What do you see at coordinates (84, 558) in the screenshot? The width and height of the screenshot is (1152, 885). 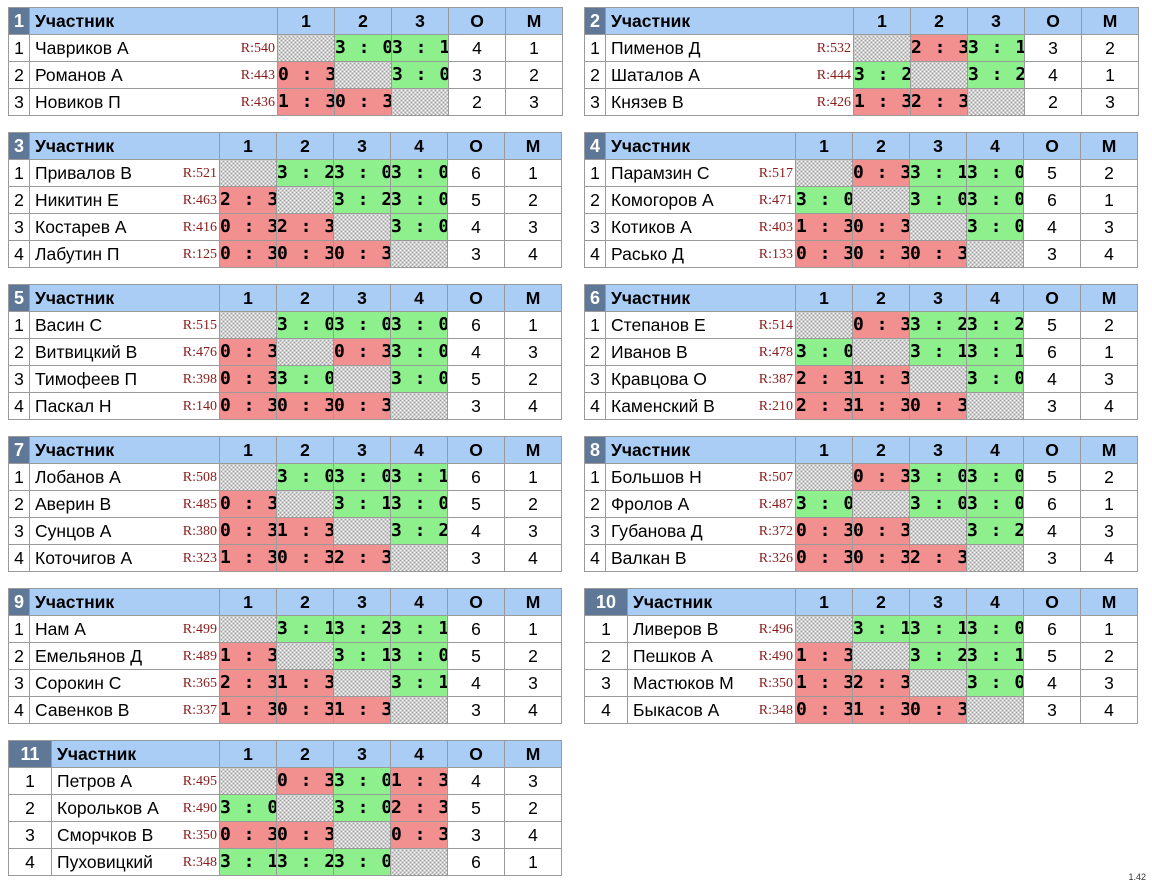 I see `participant-name: Коточигов А` at bounding box center [84, 558].